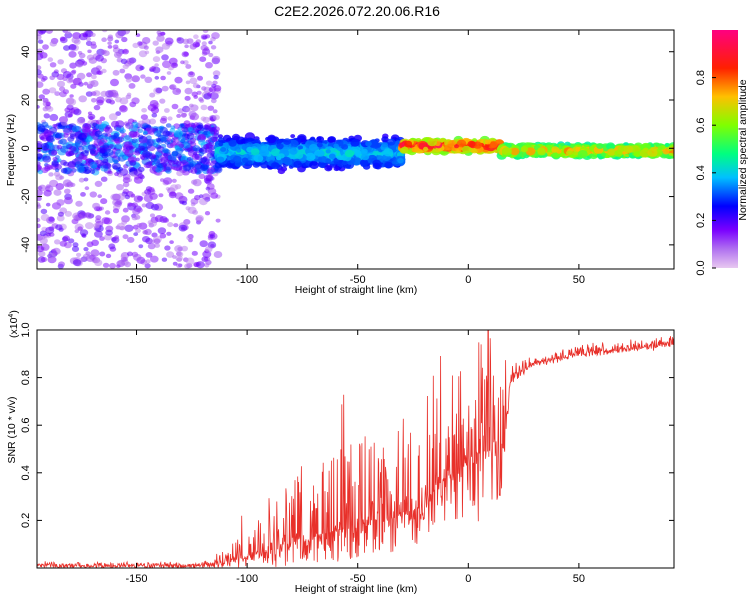  Describe the element at coordinates (11, 316) in the screenshot. I see `snr-scale-exponent: 4` at that location.